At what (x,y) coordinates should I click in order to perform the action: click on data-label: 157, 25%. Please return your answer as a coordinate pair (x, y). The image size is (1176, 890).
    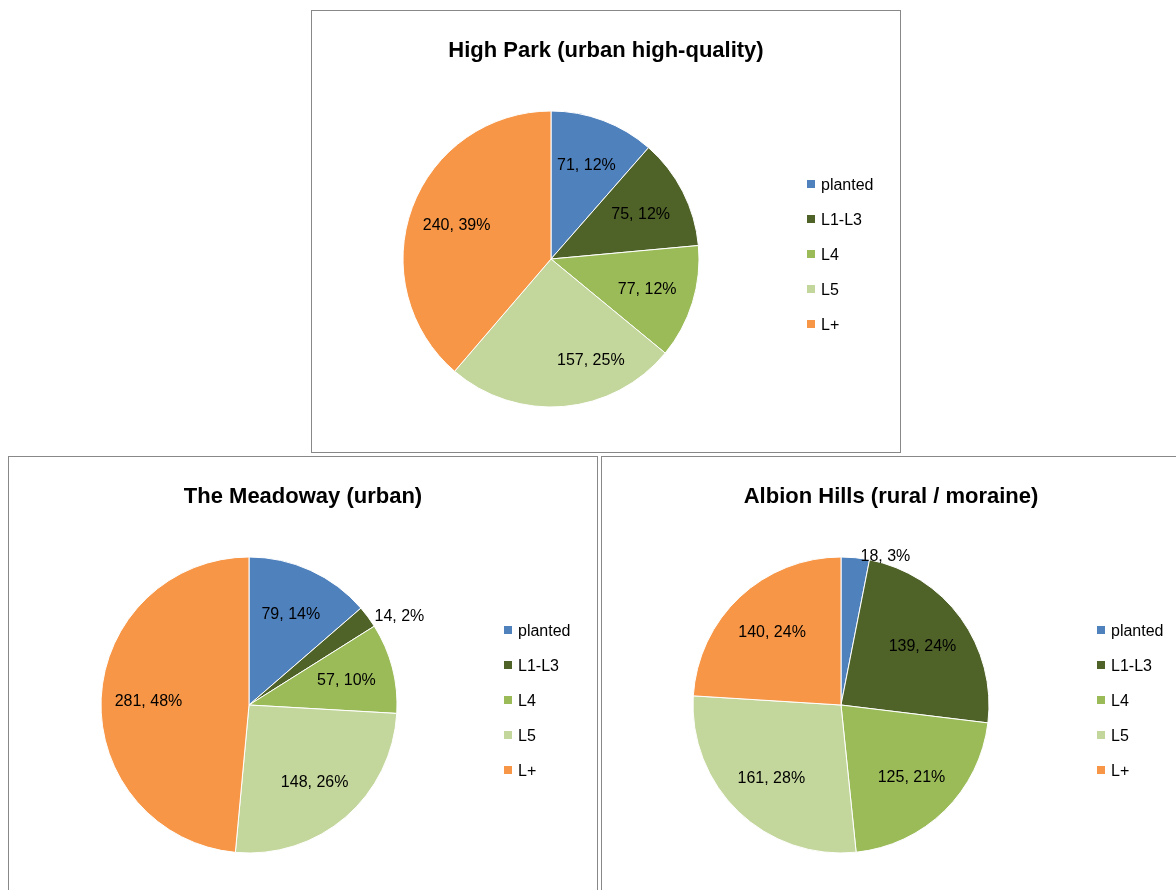
    Looking at the image, I should click on (591, 359).